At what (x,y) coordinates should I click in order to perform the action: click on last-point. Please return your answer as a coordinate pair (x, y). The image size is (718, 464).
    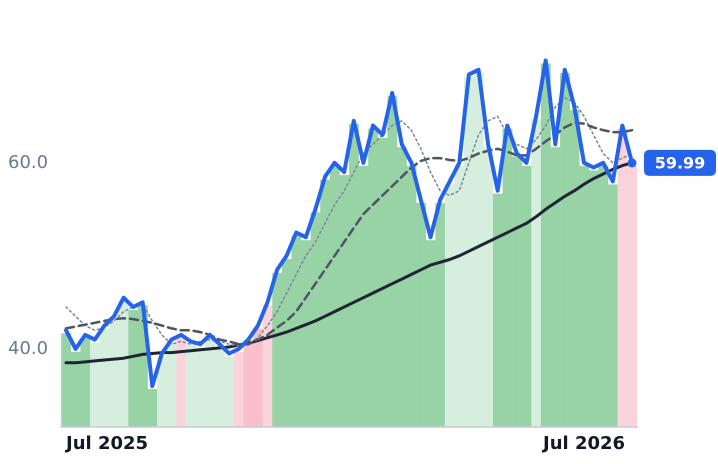
    Looking at the image, I should click on (632, 163).